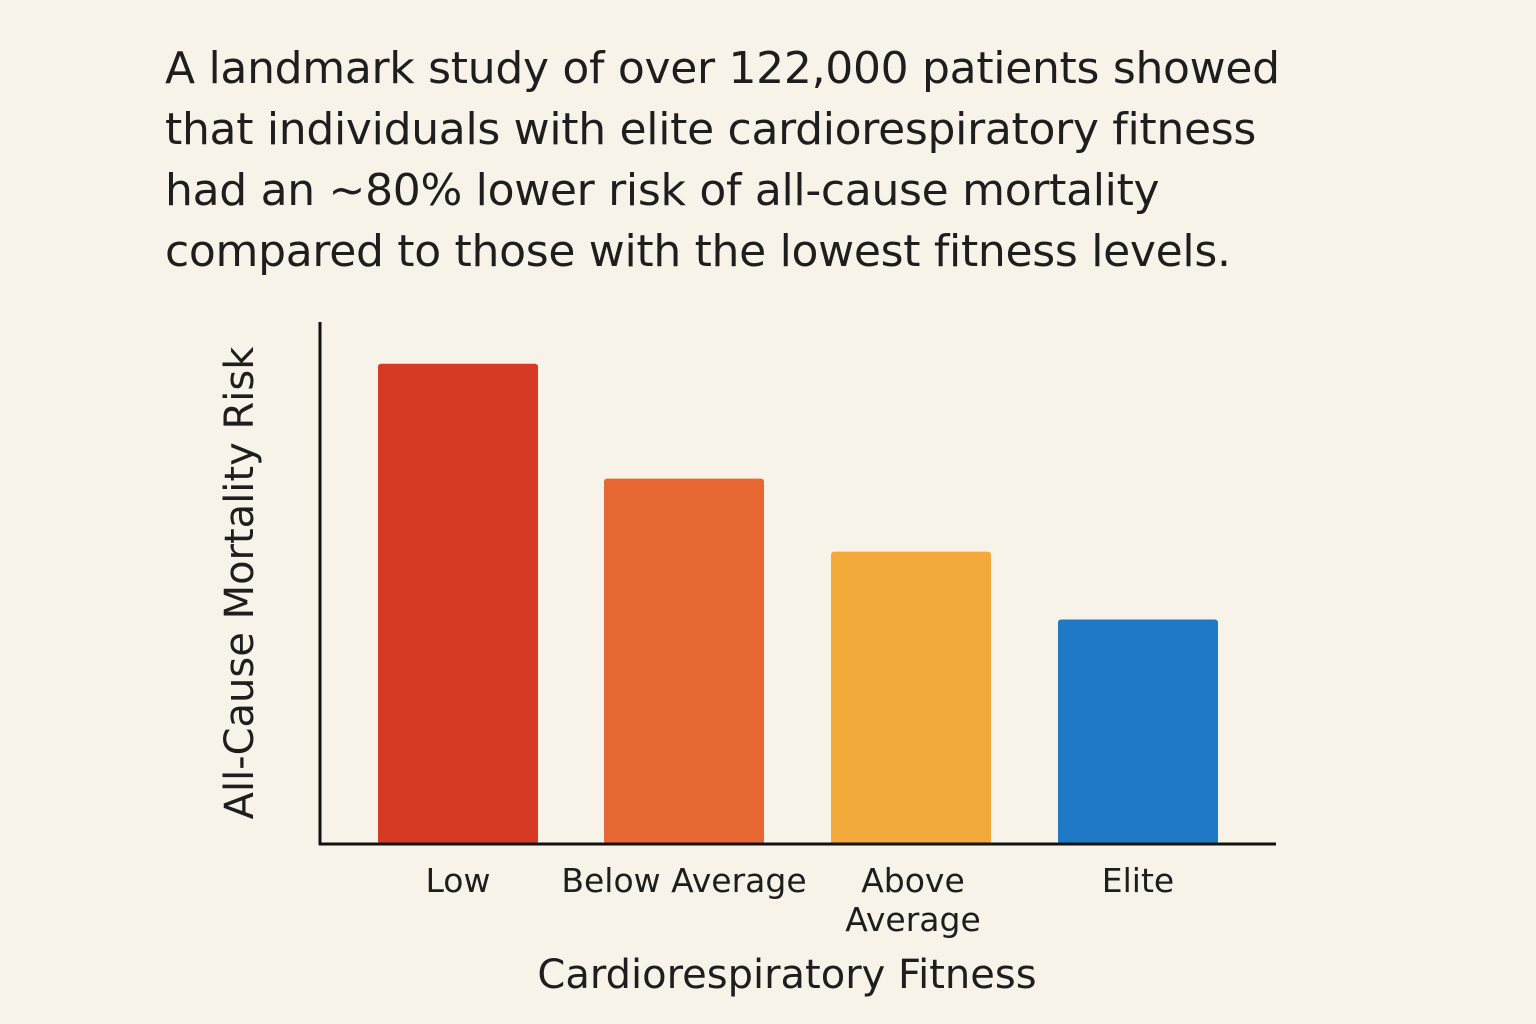 This screenshot has height=1024, width=1536. I want to click on x-tick-labels: Low Below Average Above Average Elite, so click(800, 900).